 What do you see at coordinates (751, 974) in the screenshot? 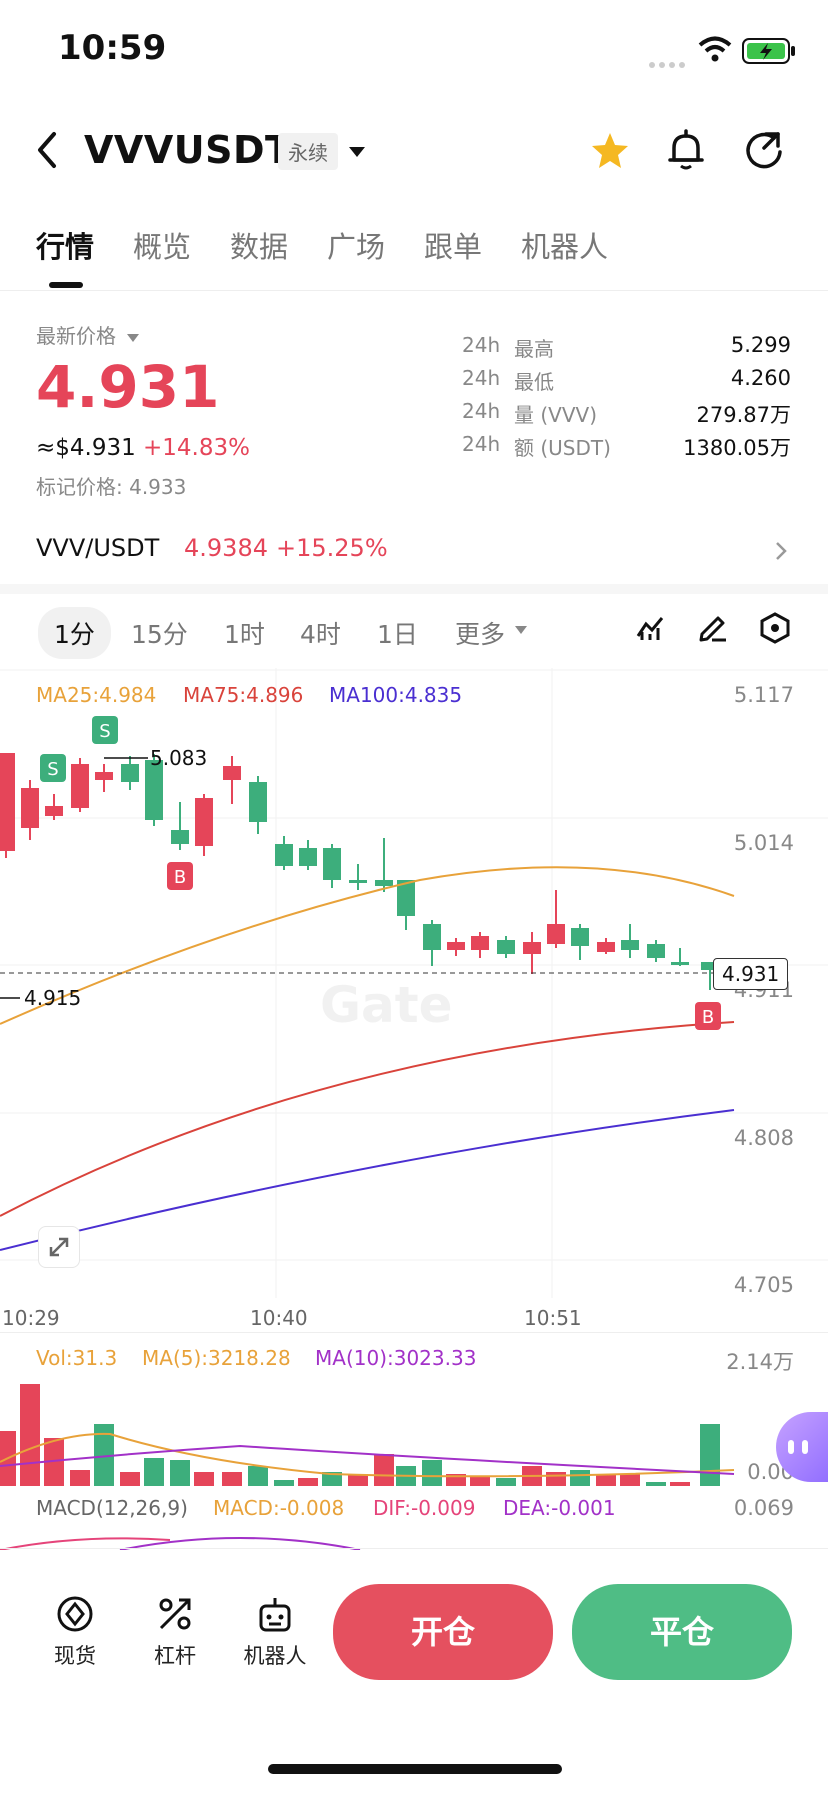
I see `current-price-tag: 4.931` at bounding box center [751, 974].